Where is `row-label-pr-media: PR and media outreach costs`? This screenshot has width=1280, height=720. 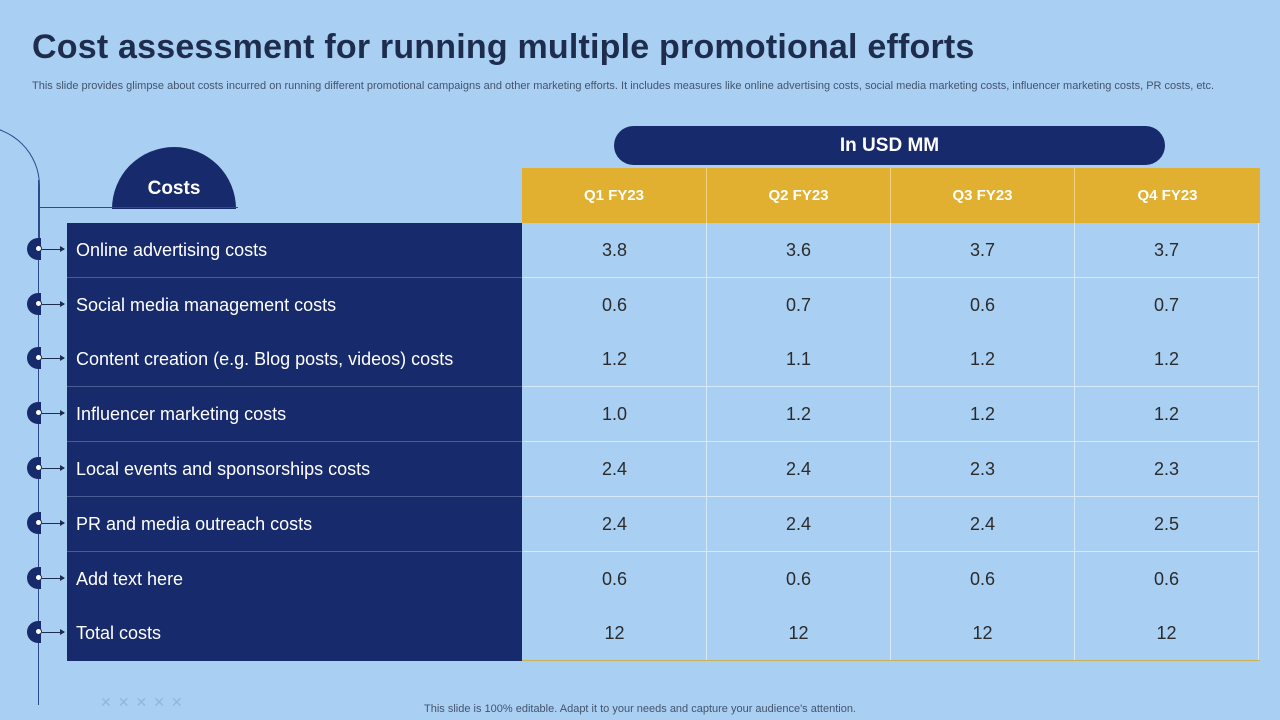
row-label-pr-media: PR and media outreach costs is located at coordinates (294, 524).